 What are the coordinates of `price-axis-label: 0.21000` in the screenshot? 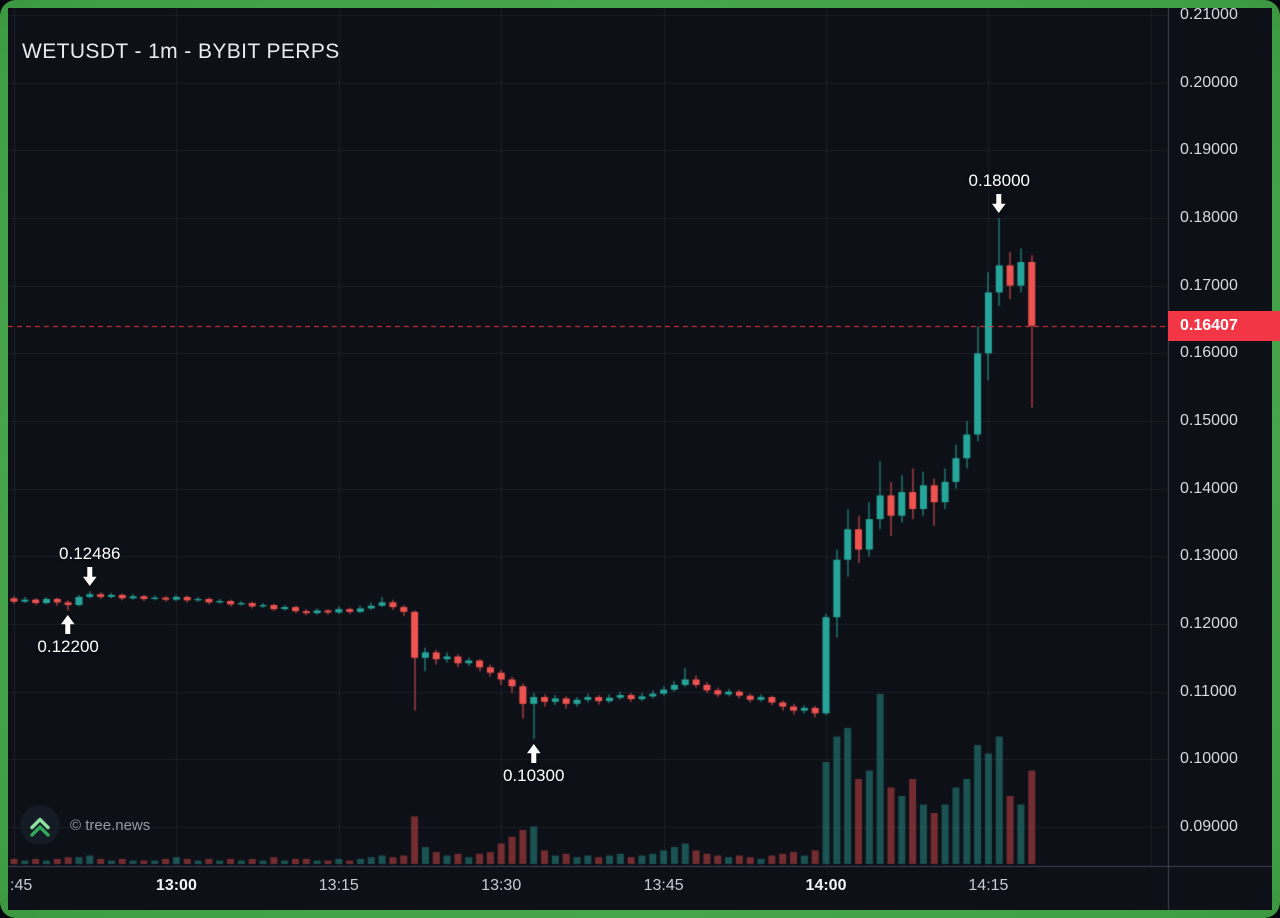 It's located at (1209, 14).